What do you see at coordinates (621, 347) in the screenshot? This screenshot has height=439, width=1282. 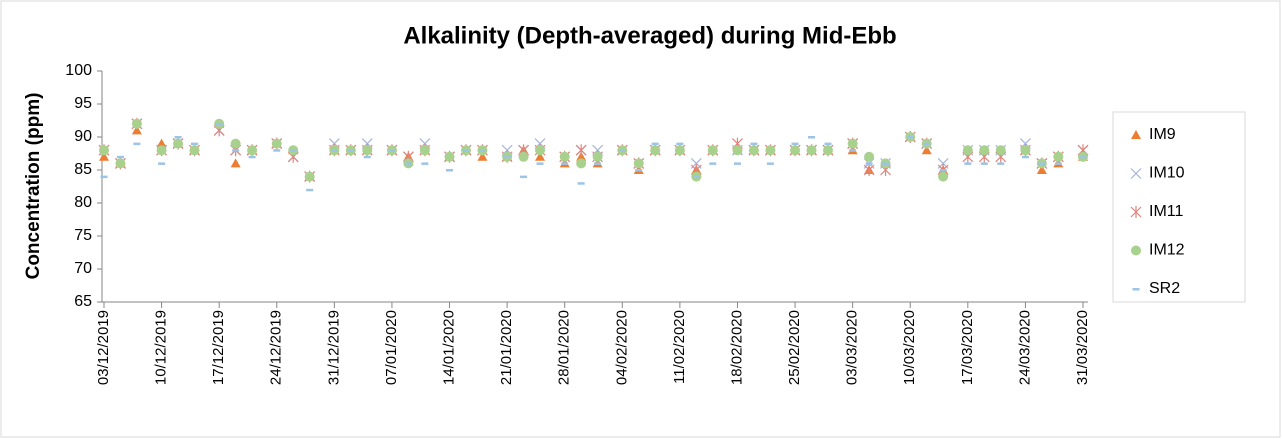 I see `x-tick-label: 04/02/2020` at bounding box center [621, 347].